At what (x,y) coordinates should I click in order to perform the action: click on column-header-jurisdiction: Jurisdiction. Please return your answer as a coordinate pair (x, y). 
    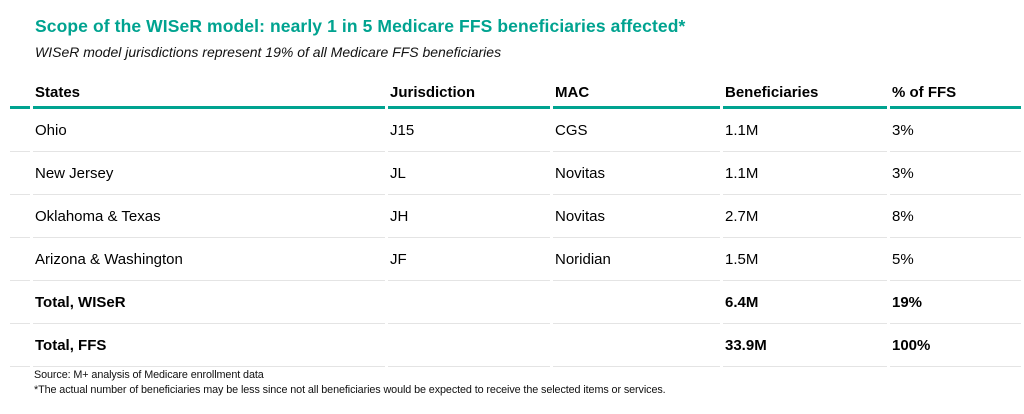
    Looking at the image, I should click on (469, 94).